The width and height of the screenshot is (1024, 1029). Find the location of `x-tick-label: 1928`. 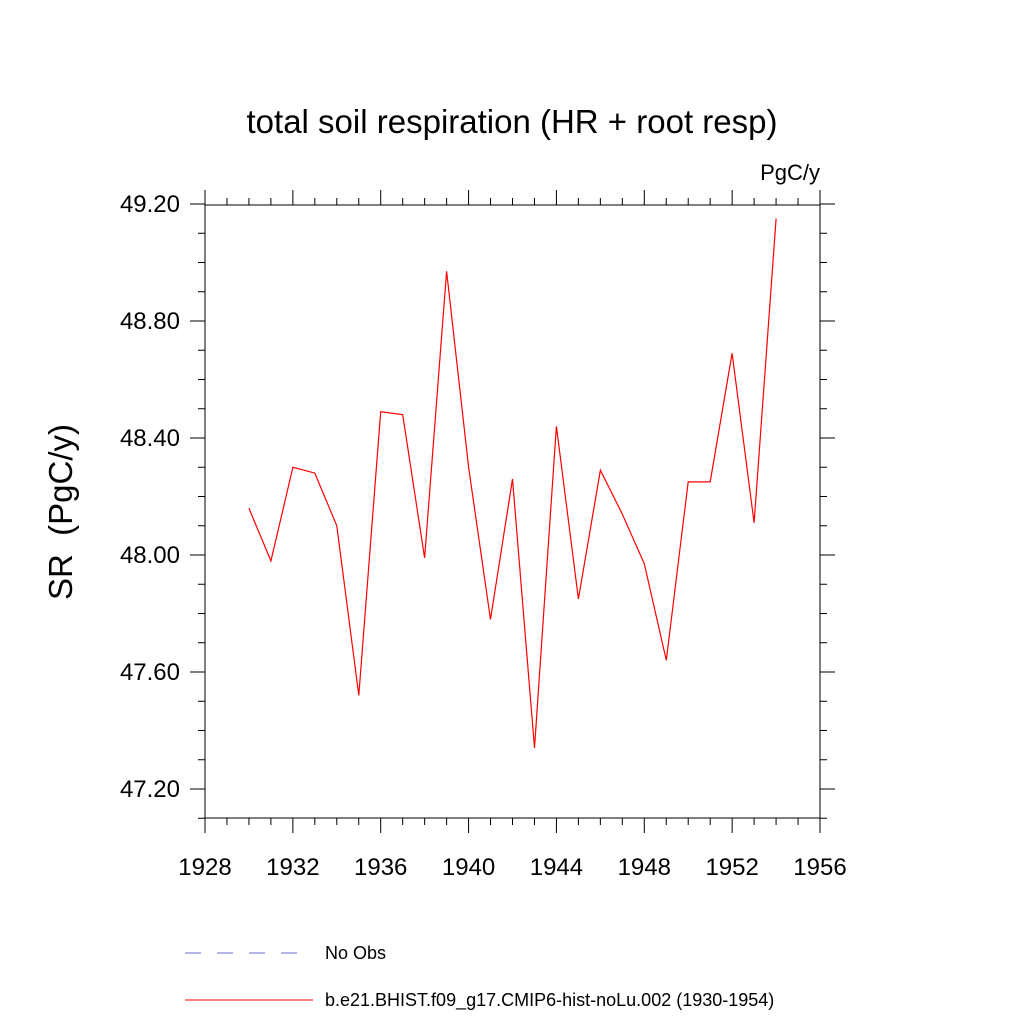

x-tick-label: 1928 is located at coordinates (204, 867).